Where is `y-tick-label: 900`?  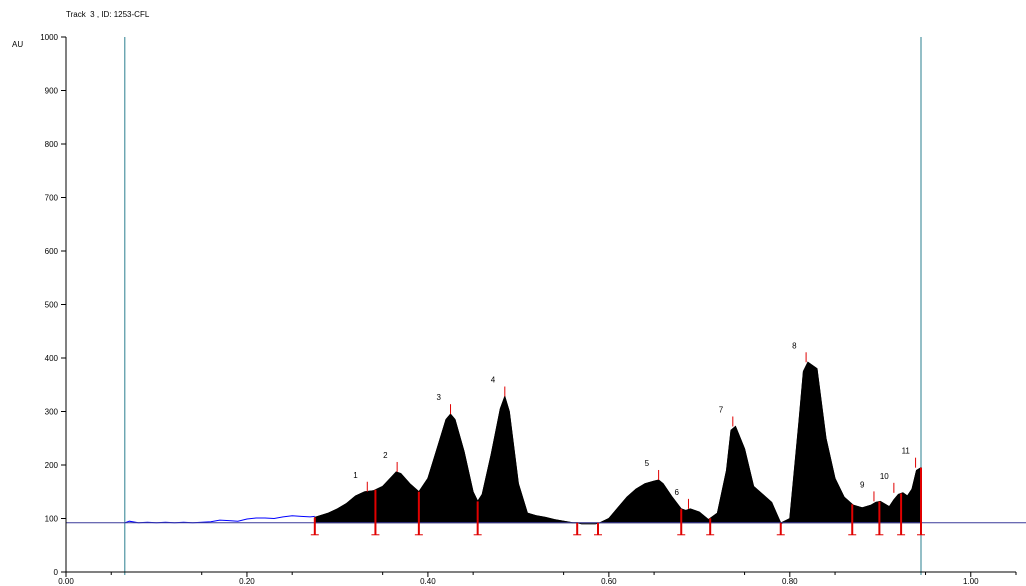 y-tick-label: 900 is located at coordinates (52, 91).